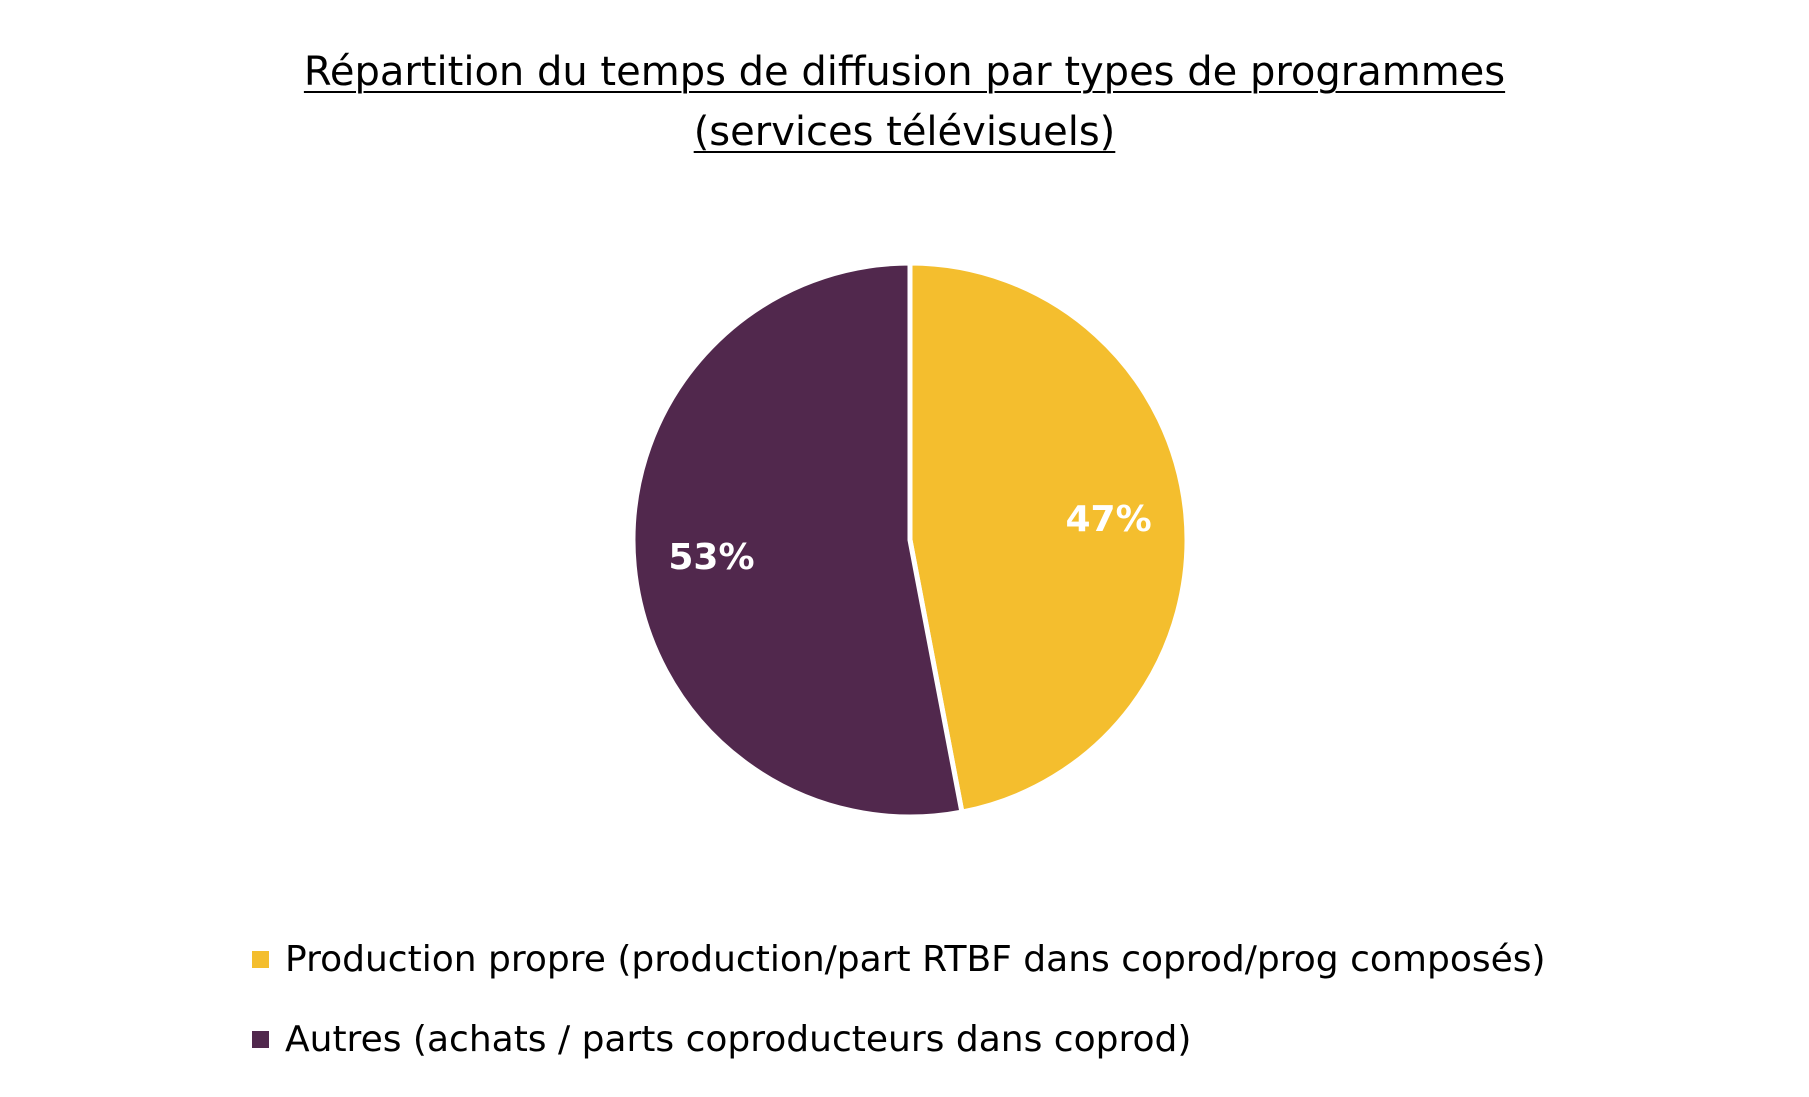  Describe the element at coordinates (711, 557) in the screenshot. I see `data-label-autres: 53%` at that location.